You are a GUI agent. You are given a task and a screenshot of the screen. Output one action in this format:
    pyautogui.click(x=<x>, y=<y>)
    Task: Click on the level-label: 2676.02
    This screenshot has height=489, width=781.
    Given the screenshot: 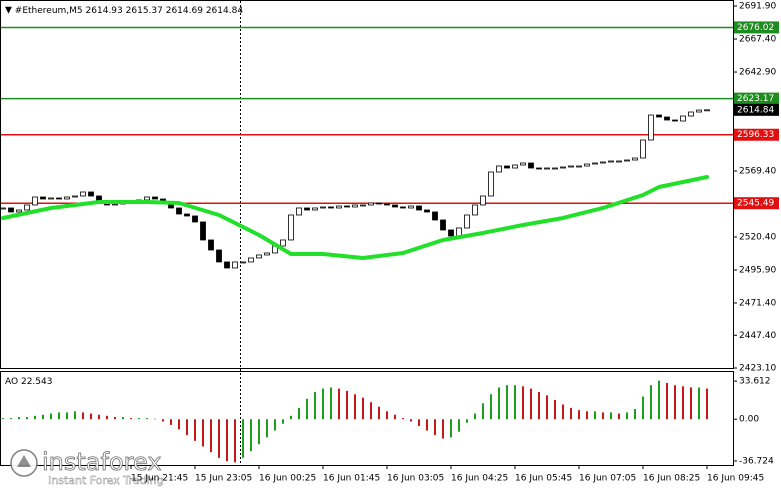 What is the action you would take?
    pyautogui.click(x=755, y=28)
    